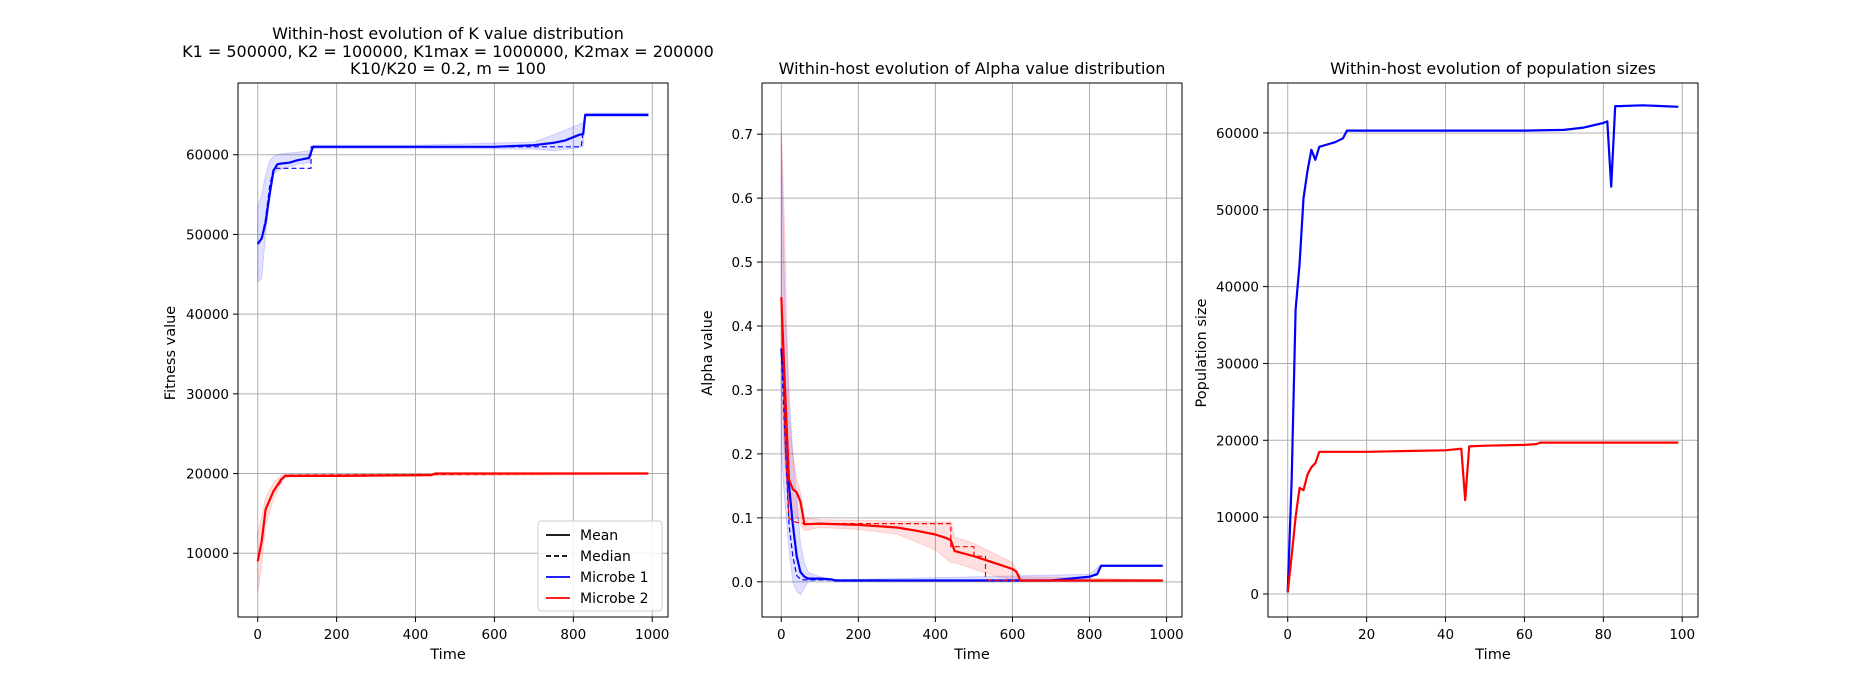 This screenshot has width=1876, height=686. What do you see at coordinates (742, 583) in the screenshot?
I see `alpha-panel-y-tick-label: 0.0` at bounding box center [742, 583].